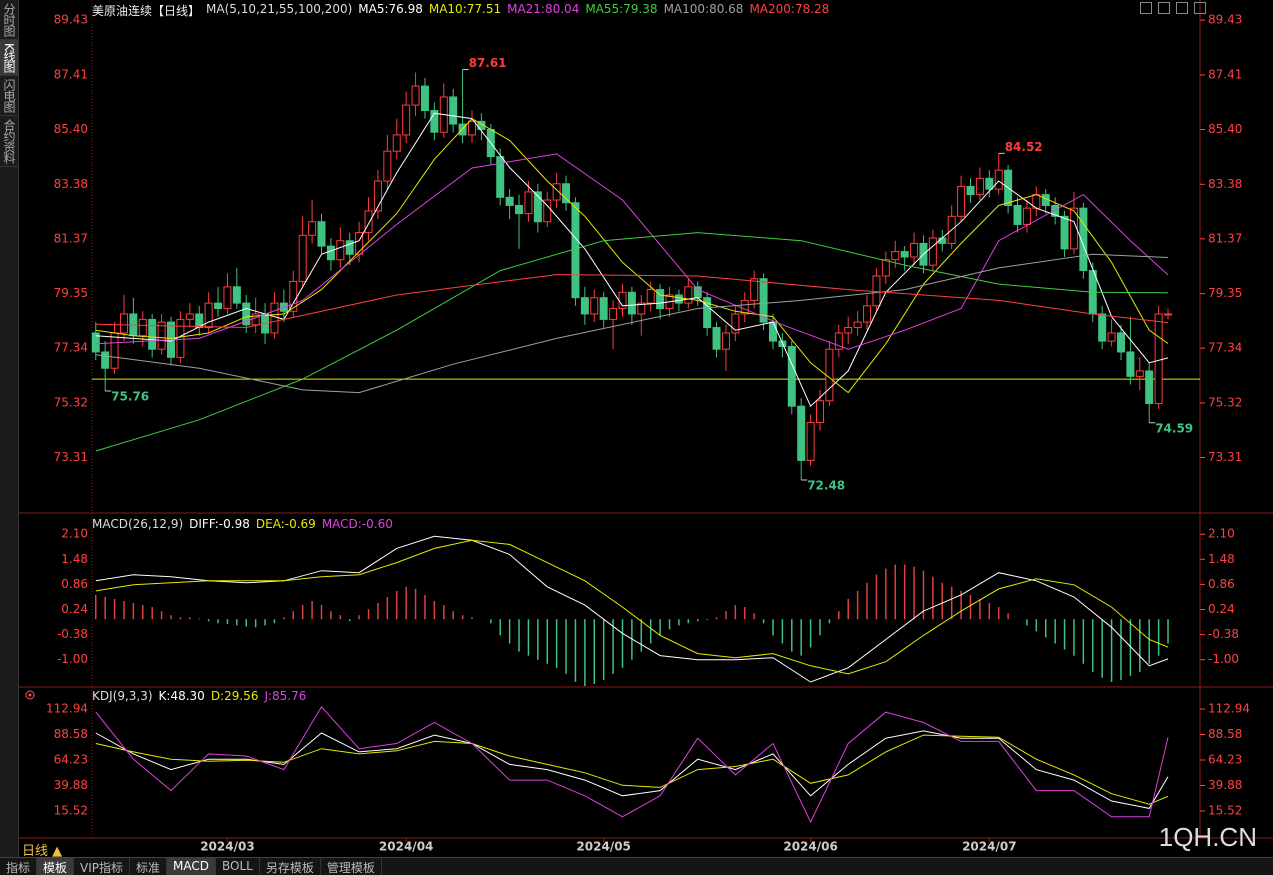 This screenshot has width=1273, height=875. What do you see at coordinates (632, 769) in the screenshot?
I see `indicator-line` at bounding box center [632, 769].